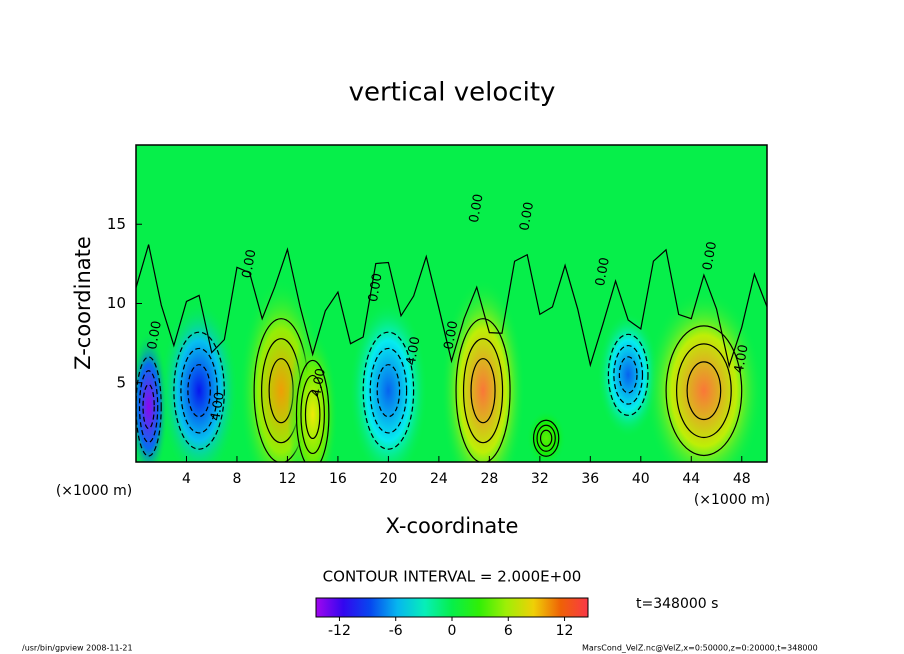 The height and width of the screenshot is (654, 904). What do you see at coordinates (396, 631) in the screenshot?
I see `colorbar-tick-label: -6` at bounding box center [396, 631].